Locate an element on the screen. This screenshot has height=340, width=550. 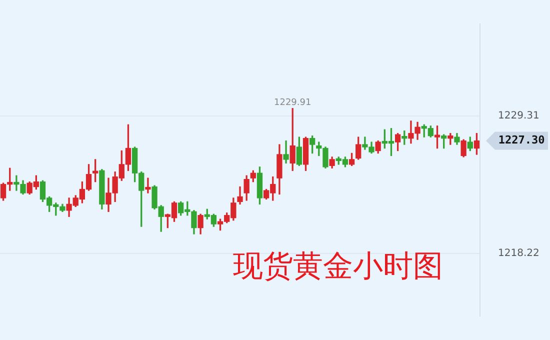
text: 1227.30 is located at coordinates (521, 140).